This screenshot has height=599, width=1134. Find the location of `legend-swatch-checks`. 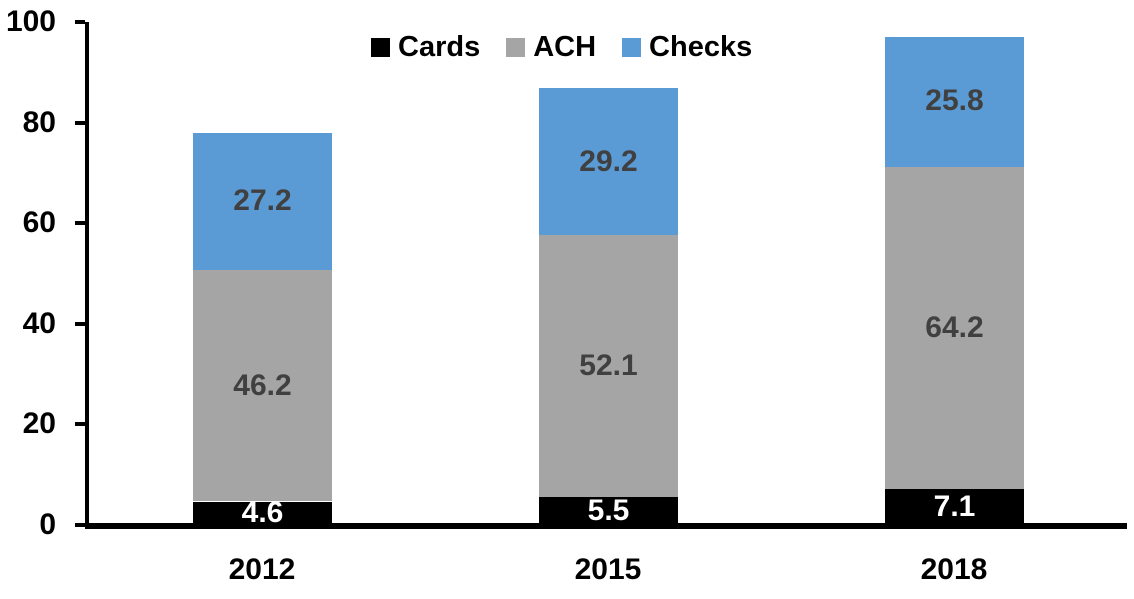

legend-swatch-checks is located at coordinates (632, 47).